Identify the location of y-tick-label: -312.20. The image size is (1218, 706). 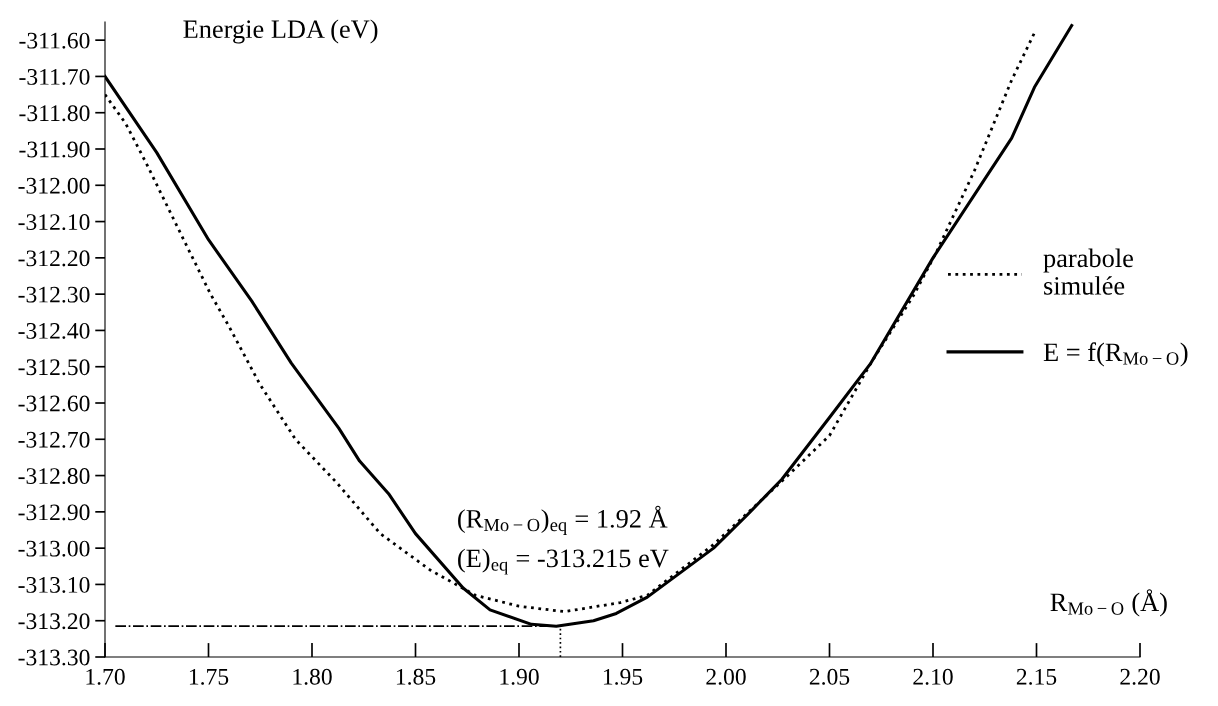
(54, 258).